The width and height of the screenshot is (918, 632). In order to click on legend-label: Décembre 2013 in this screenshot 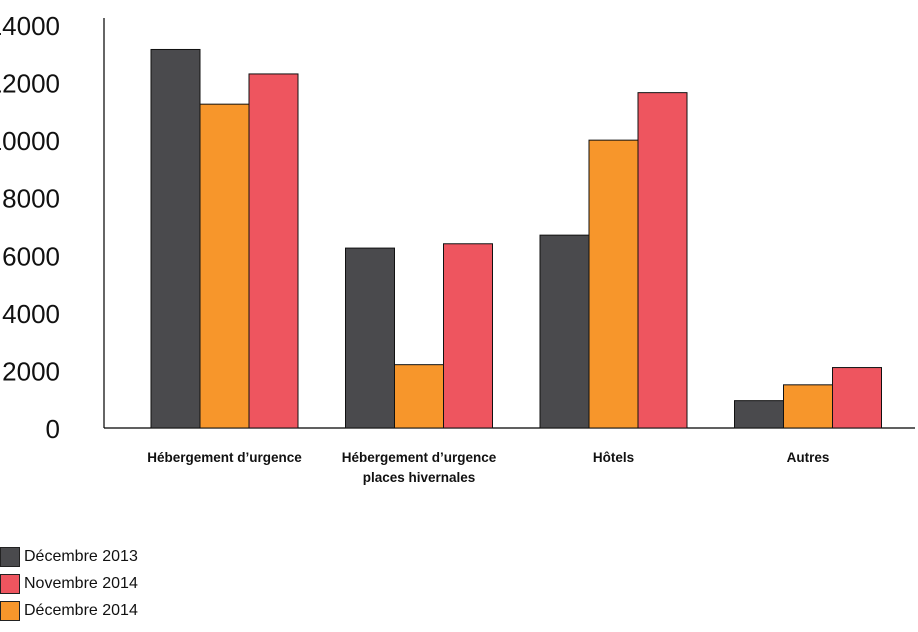, I will do `click(81, 556)`.